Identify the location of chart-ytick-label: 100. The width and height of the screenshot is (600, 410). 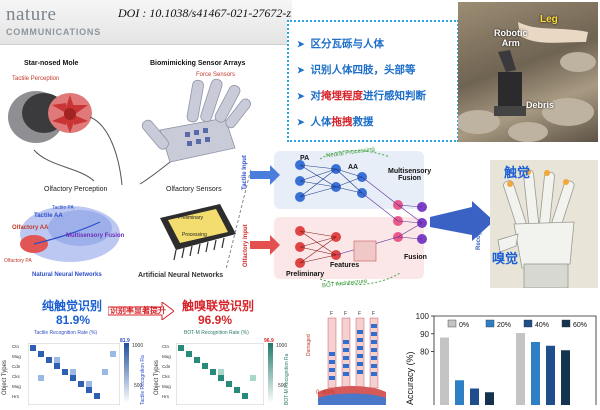
(423, 316).